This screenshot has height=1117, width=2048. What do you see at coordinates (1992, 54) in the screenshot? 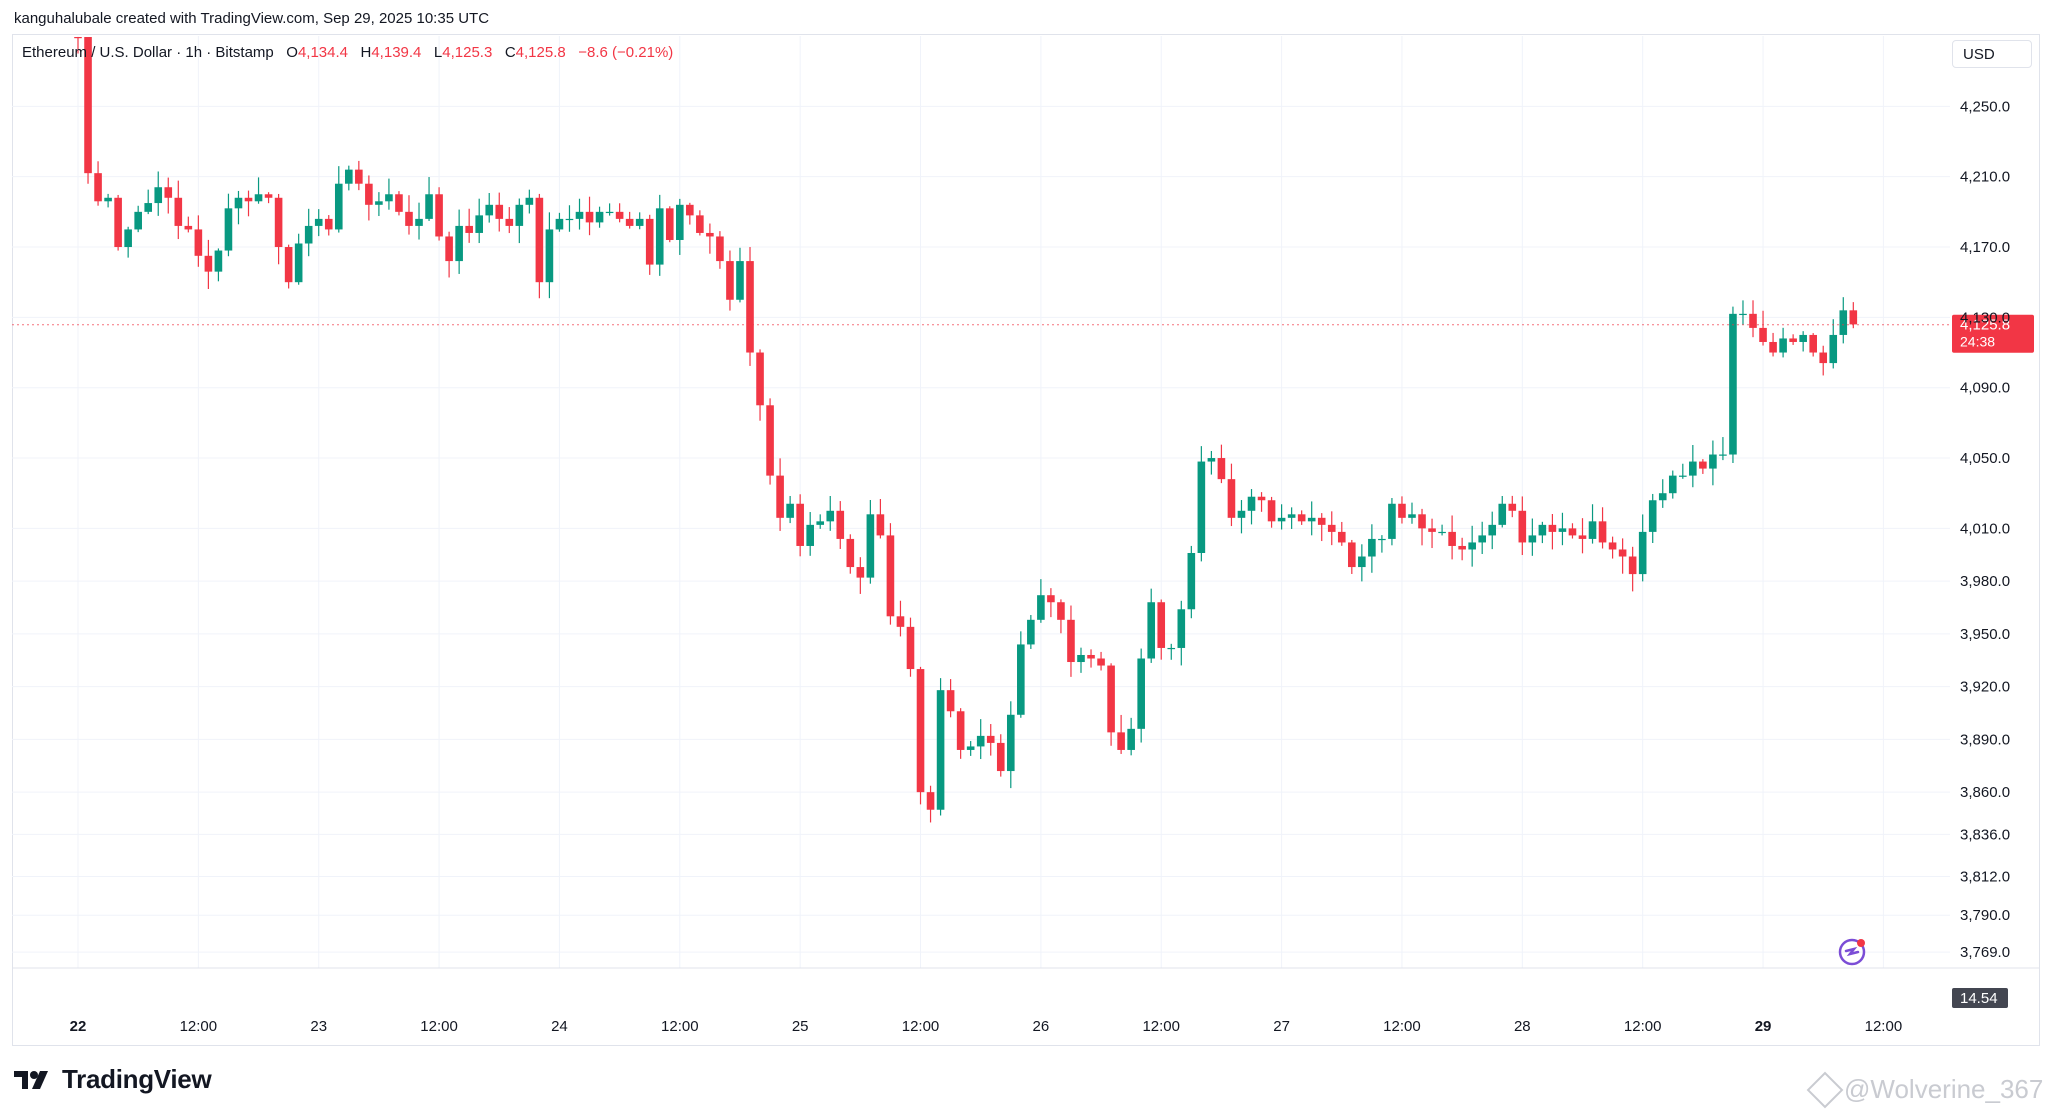
I see `currency-selector: USD` at bounding box center [1992, 54].